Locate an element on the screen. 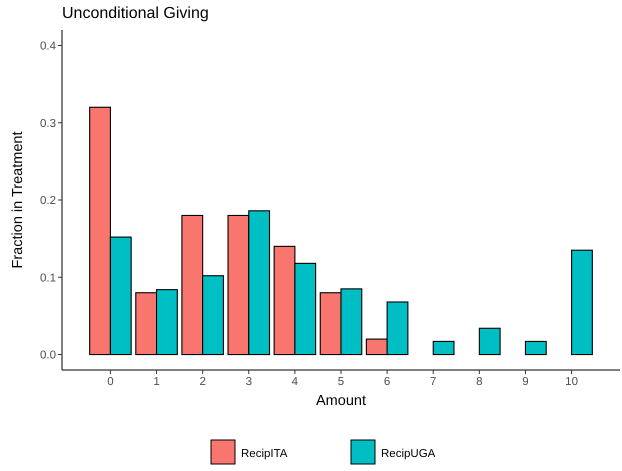 This screenshot has width=622, height=471. chart-title: Unconditional Giving is located at coordinates (135, 13).